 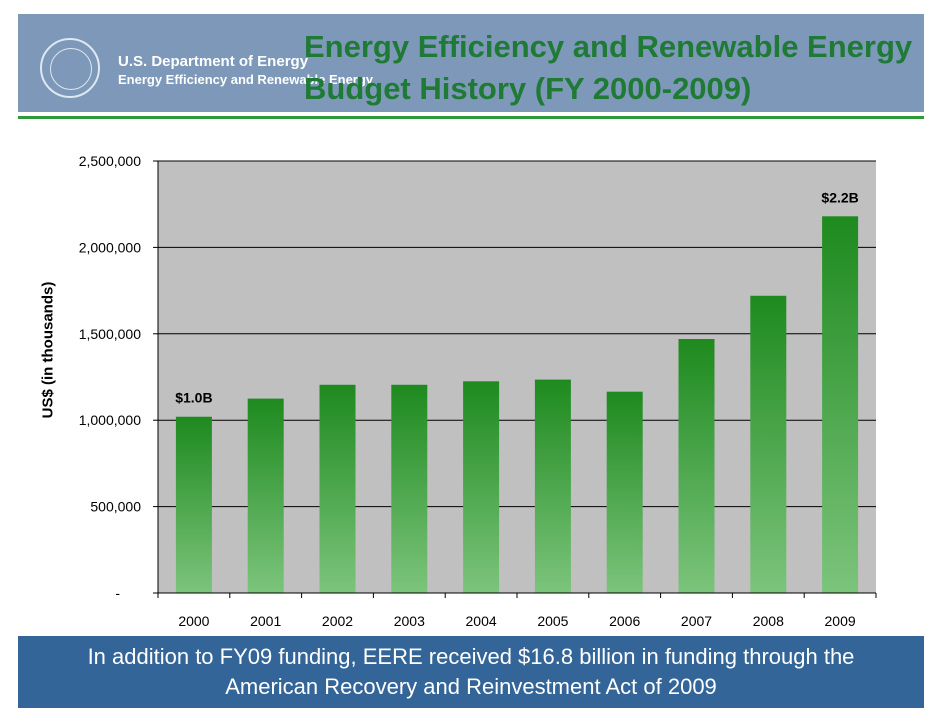 I want to click on x-tick-label: 2001, so click(x=265, y=621).